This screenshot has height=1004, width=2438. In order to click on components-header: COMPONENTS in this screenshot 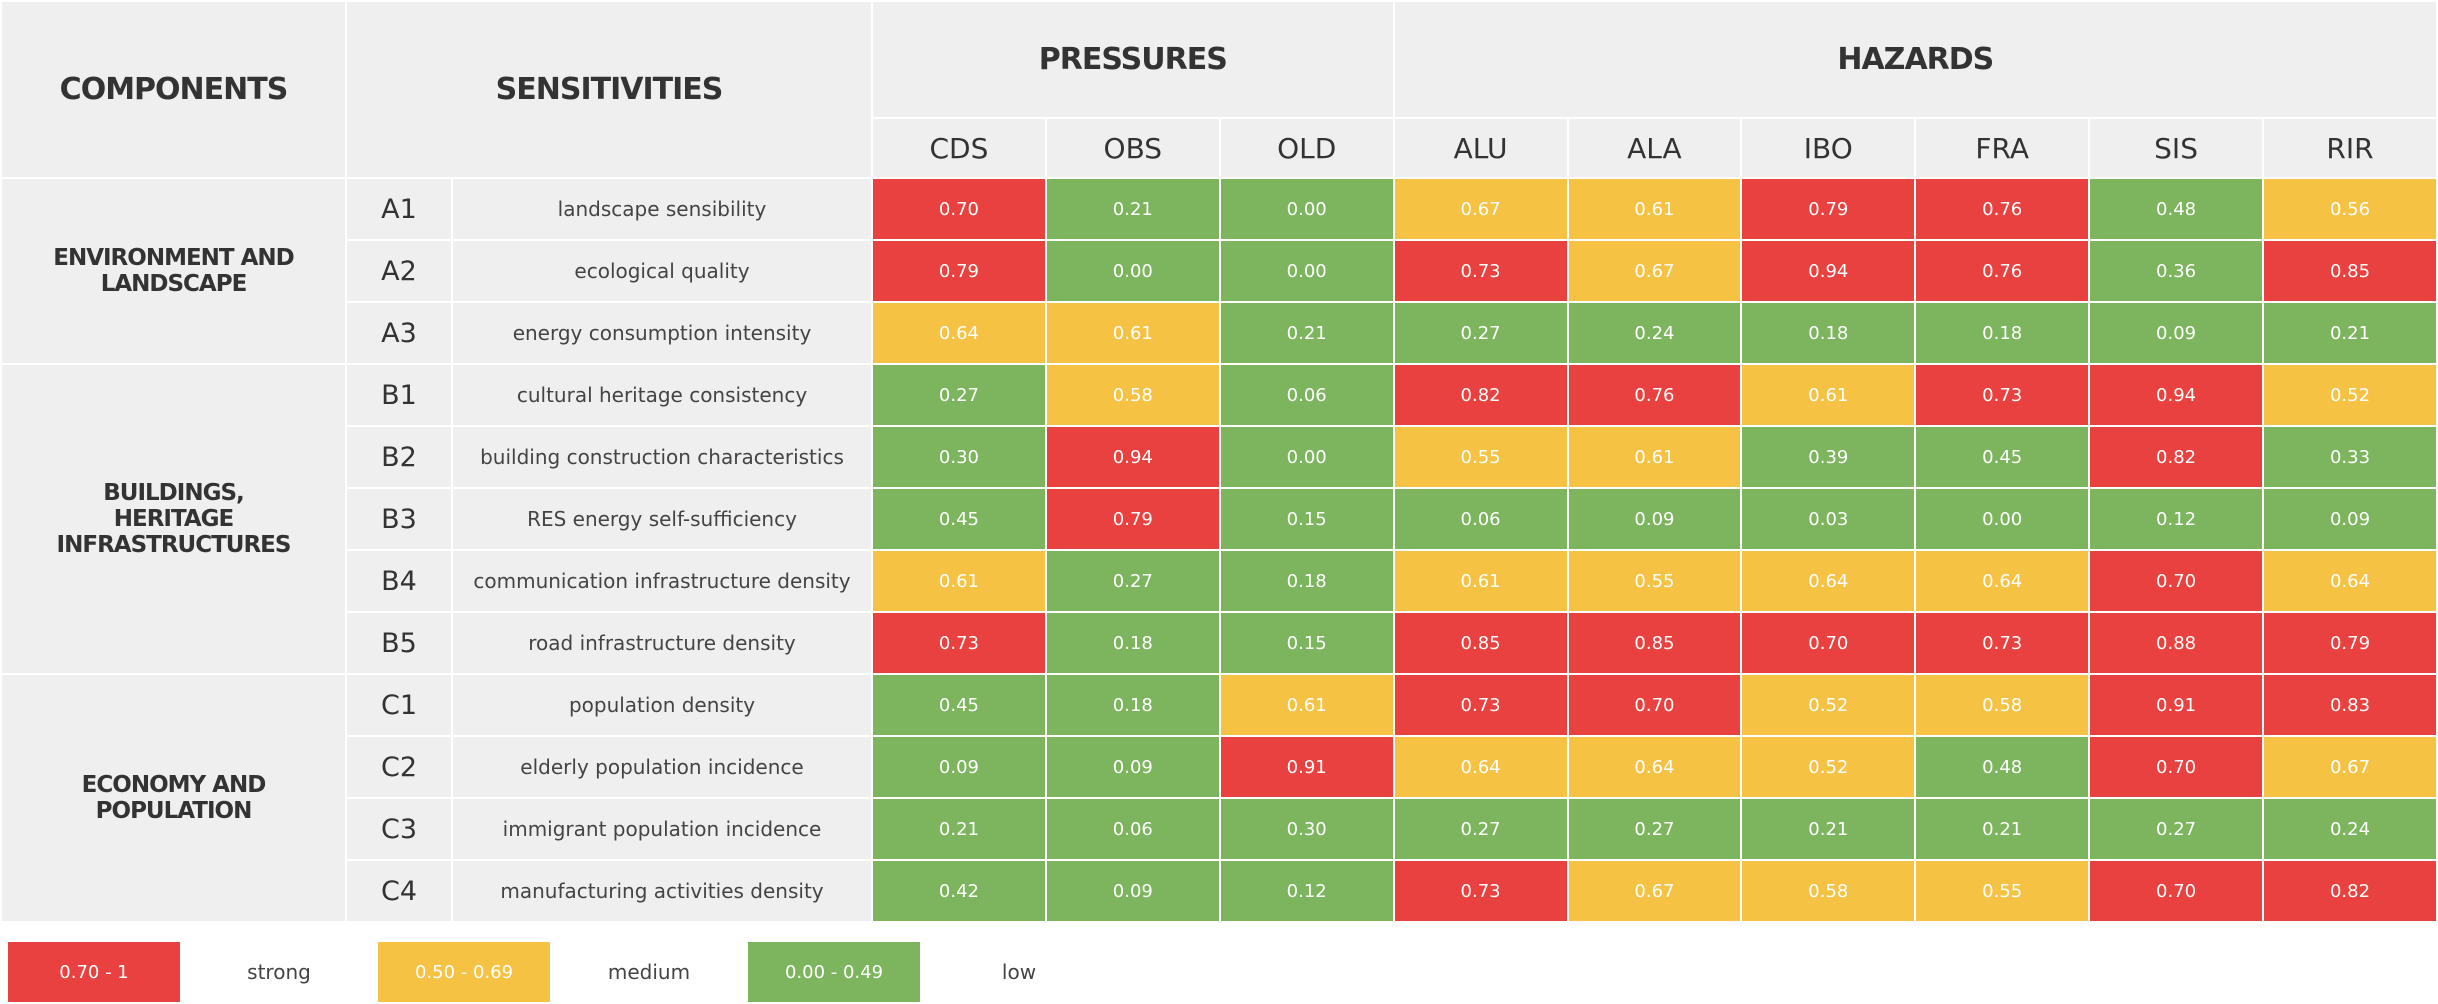, I will do `click(173, 89)`.